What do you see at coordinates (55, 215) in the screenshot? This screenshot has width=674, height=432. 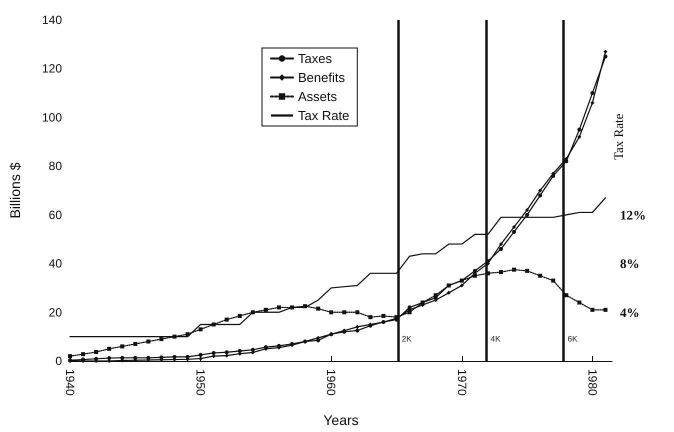 I see `y-tick-label: 60` at bounding box center [55, 215].